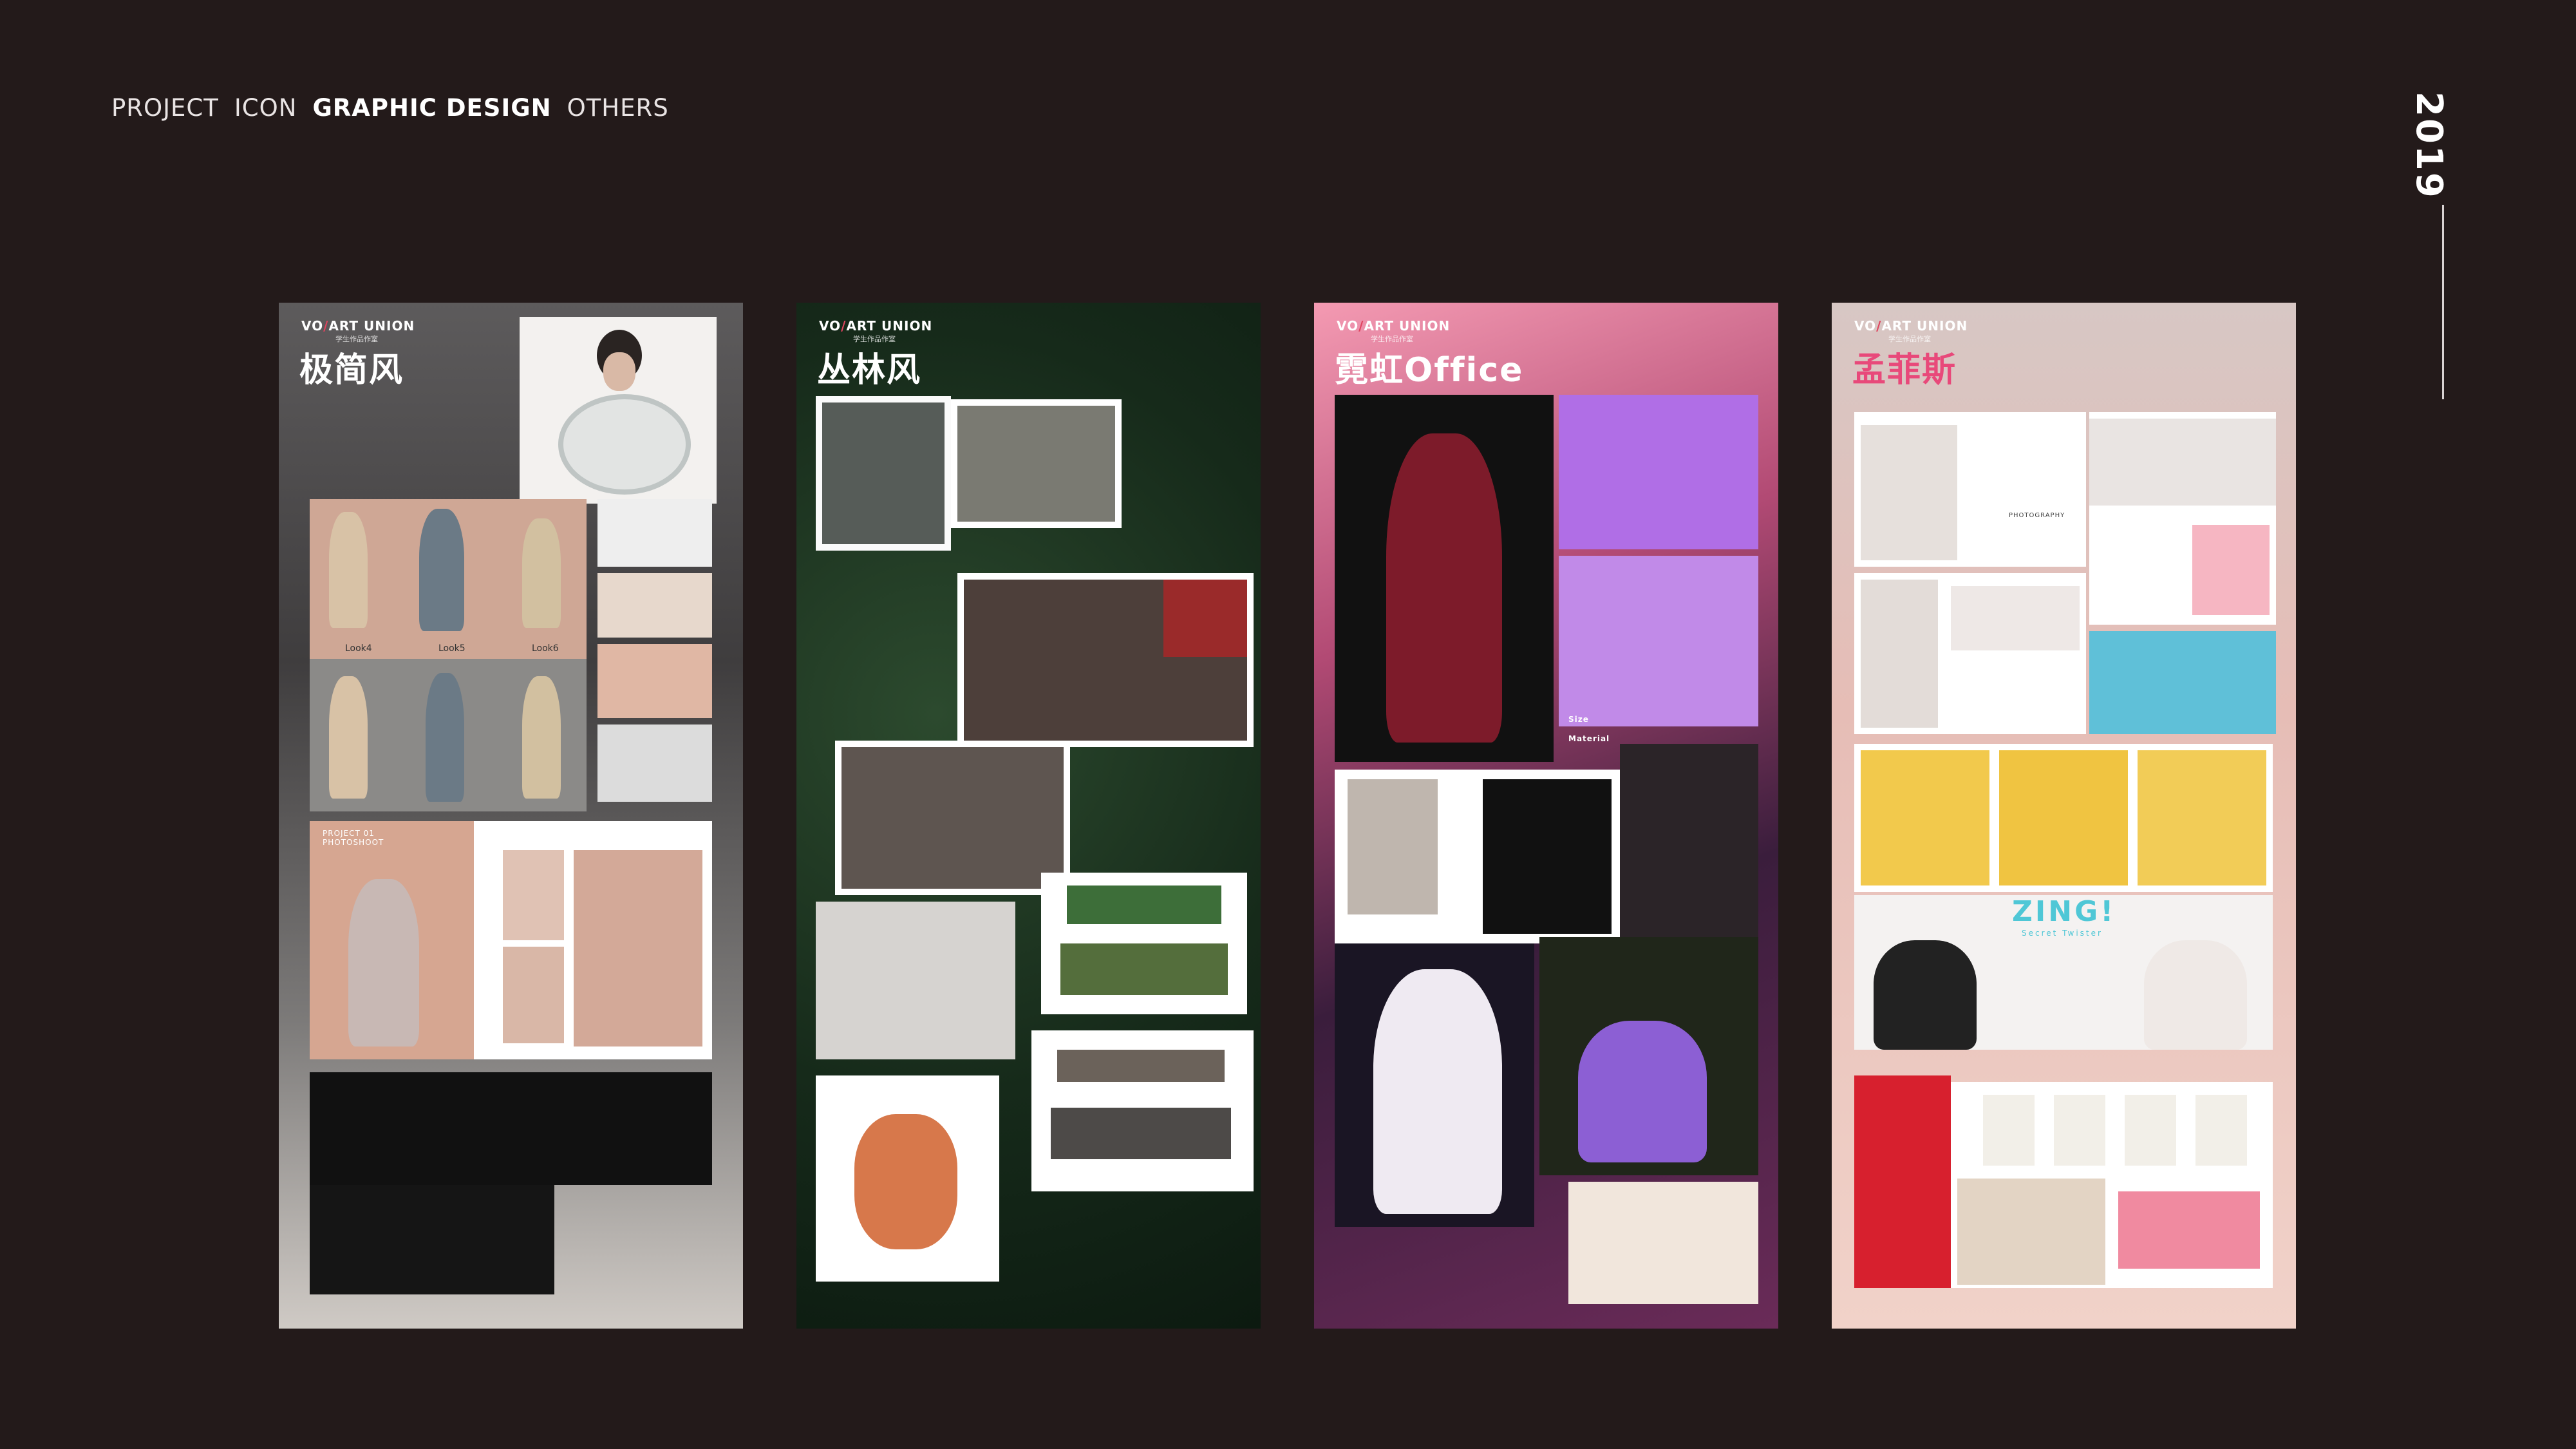  What do you see at coordinates (618, 411) in the screenshot?
I see `hero-photo` at bounding box center [618, 411].